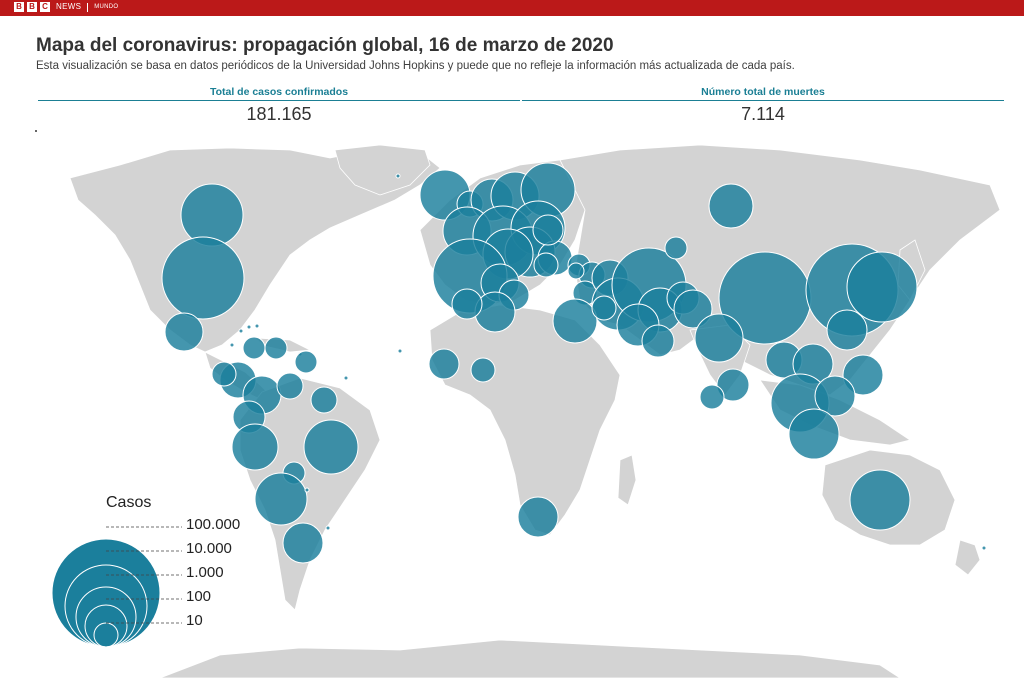 Image resolution: width=1024 pixels, height=678 pixels. What do you see at coordinates (205, 572) in the screenshot?
I see `legend-label-1000: 1.000` at bounding box center [205, 572].